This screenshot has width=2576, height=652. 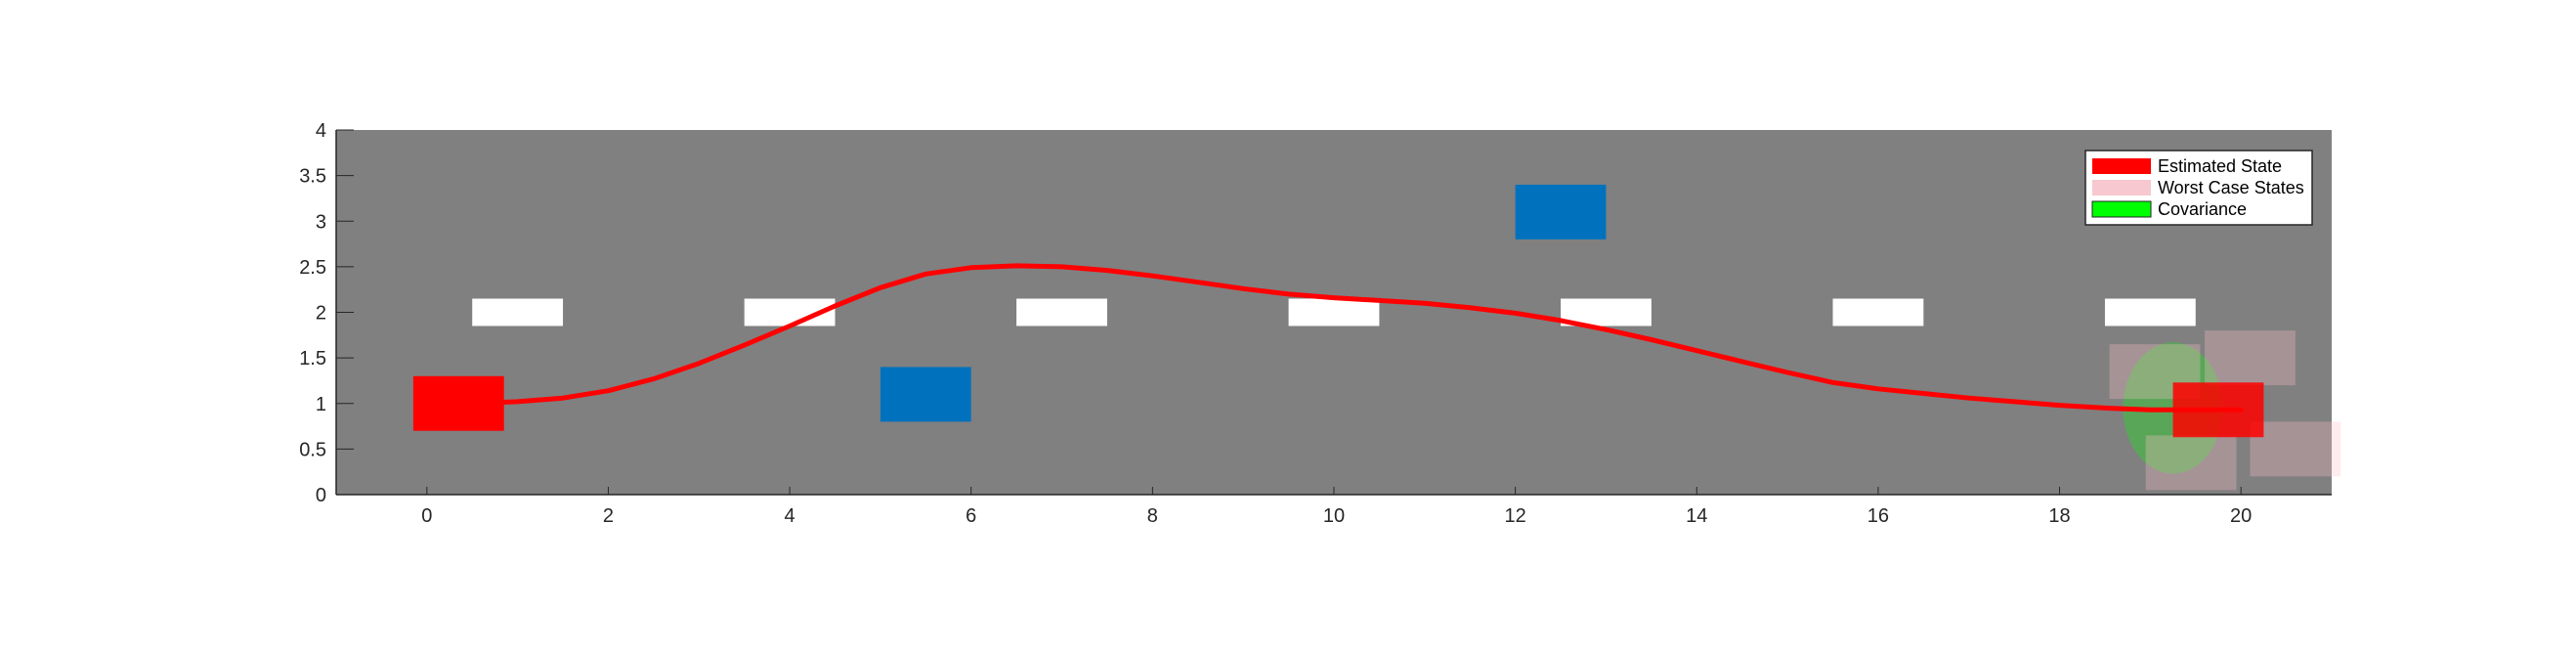 What do you see at coordinates (312, 358) in the screenshot?
I see `y-tick-label: 1.5` at bounding box center [312, 358].